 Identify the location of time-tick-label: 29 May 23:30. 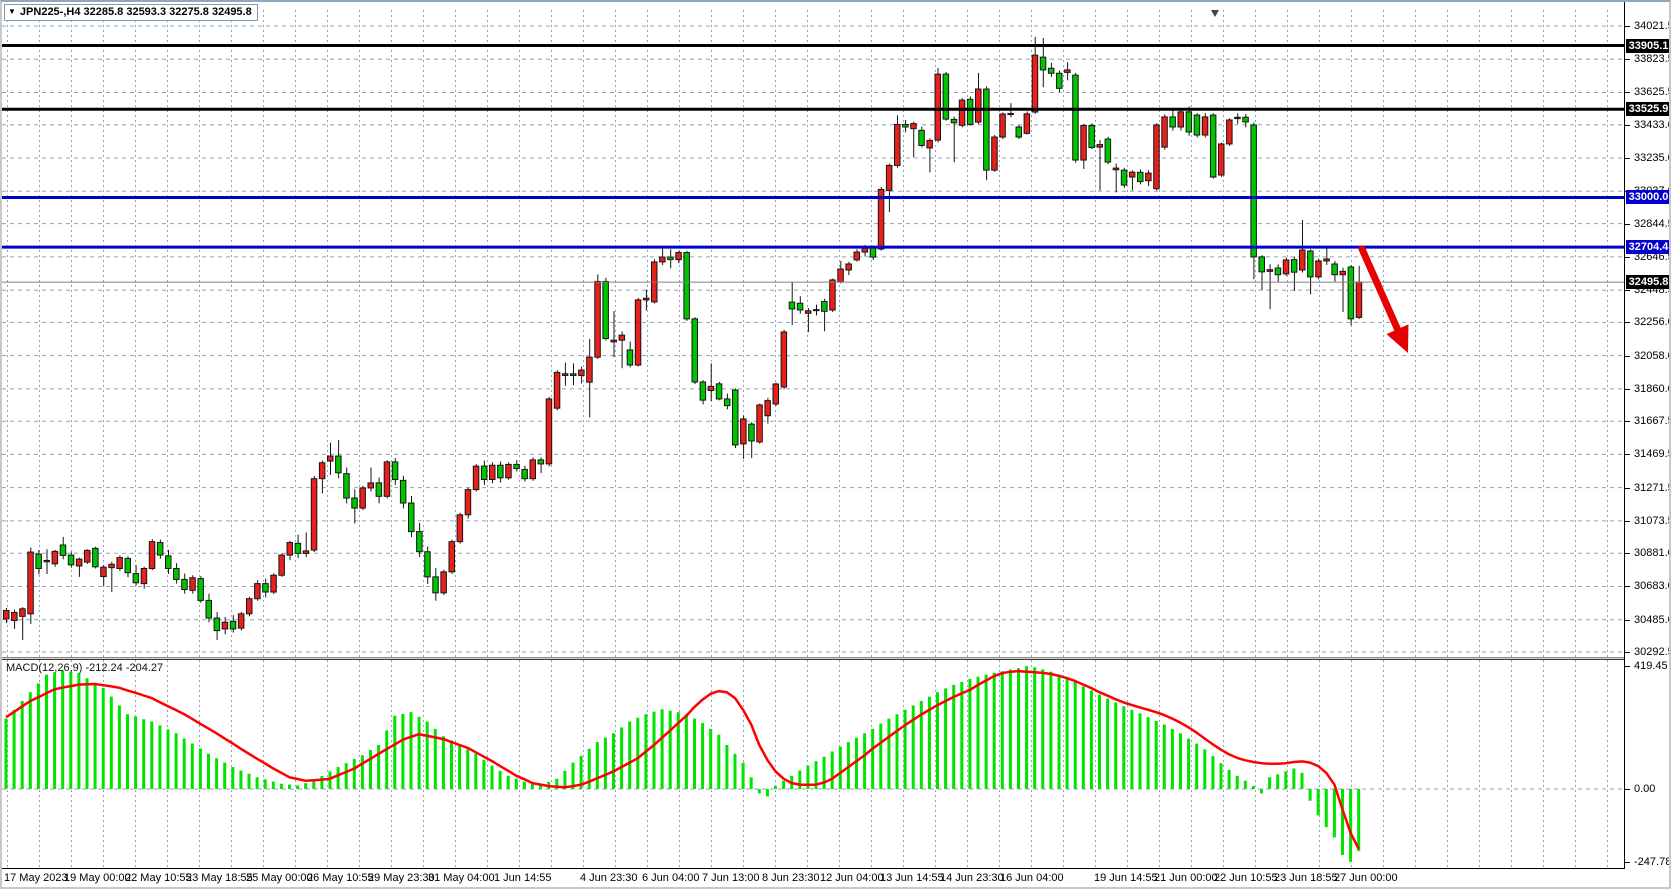
(401, 878).